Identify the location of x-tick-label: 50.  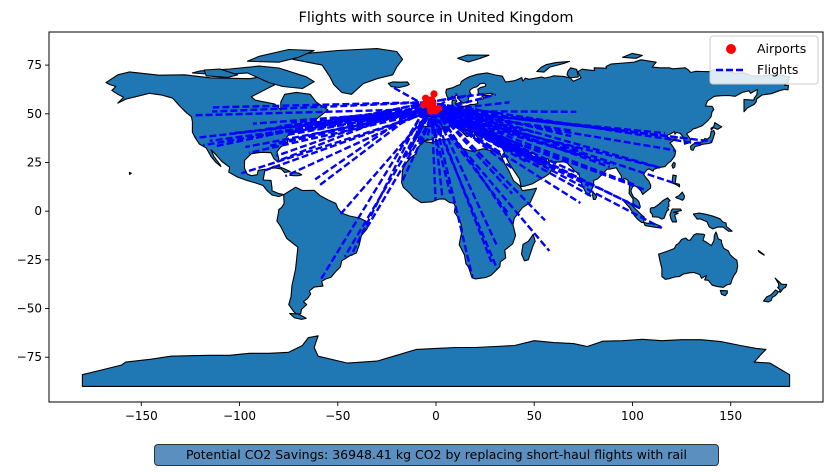
(534, 416).